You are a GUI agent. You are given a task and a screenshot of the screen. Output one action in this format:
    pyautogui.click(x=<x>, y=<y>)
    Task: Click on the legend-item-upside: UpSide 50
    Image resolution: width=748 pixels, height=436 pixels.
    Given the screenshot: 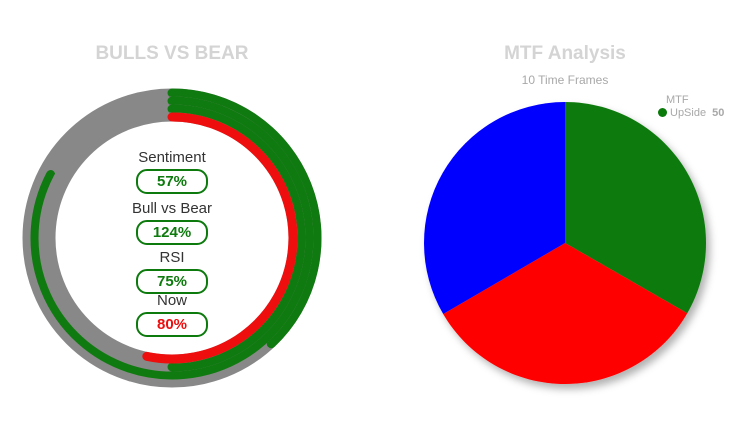 What is the action you would take?
    pyautogui.click(x=691, y=113)
    